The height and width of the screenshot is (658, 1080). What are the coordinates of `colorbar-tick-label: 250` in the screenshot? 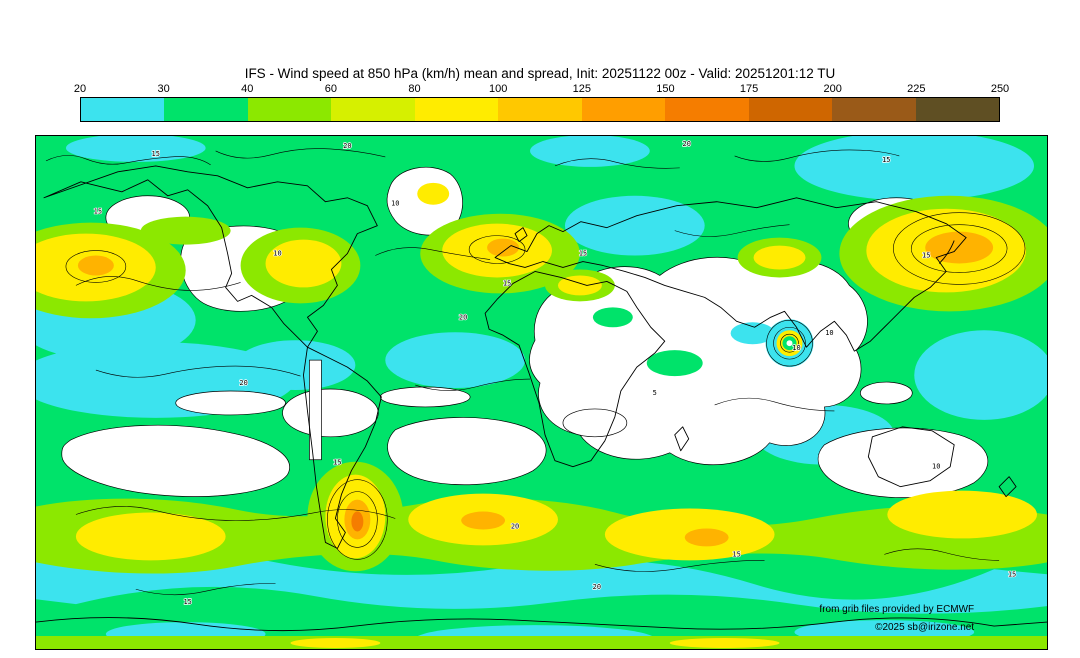 It's located at (1000, 89).